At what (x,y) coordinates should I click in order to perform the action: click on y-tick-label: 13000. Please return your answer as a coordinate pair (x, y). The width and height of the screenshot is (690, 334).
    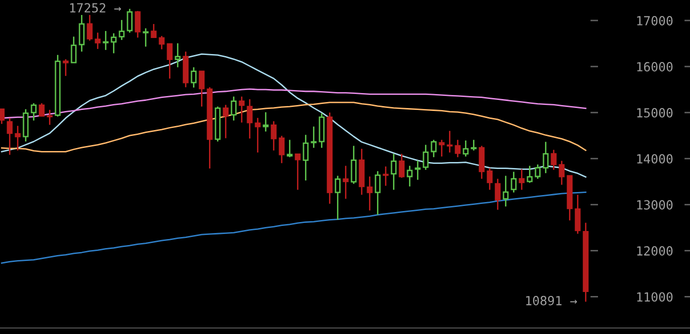
    Looking at the image, I should click on (655, 205).